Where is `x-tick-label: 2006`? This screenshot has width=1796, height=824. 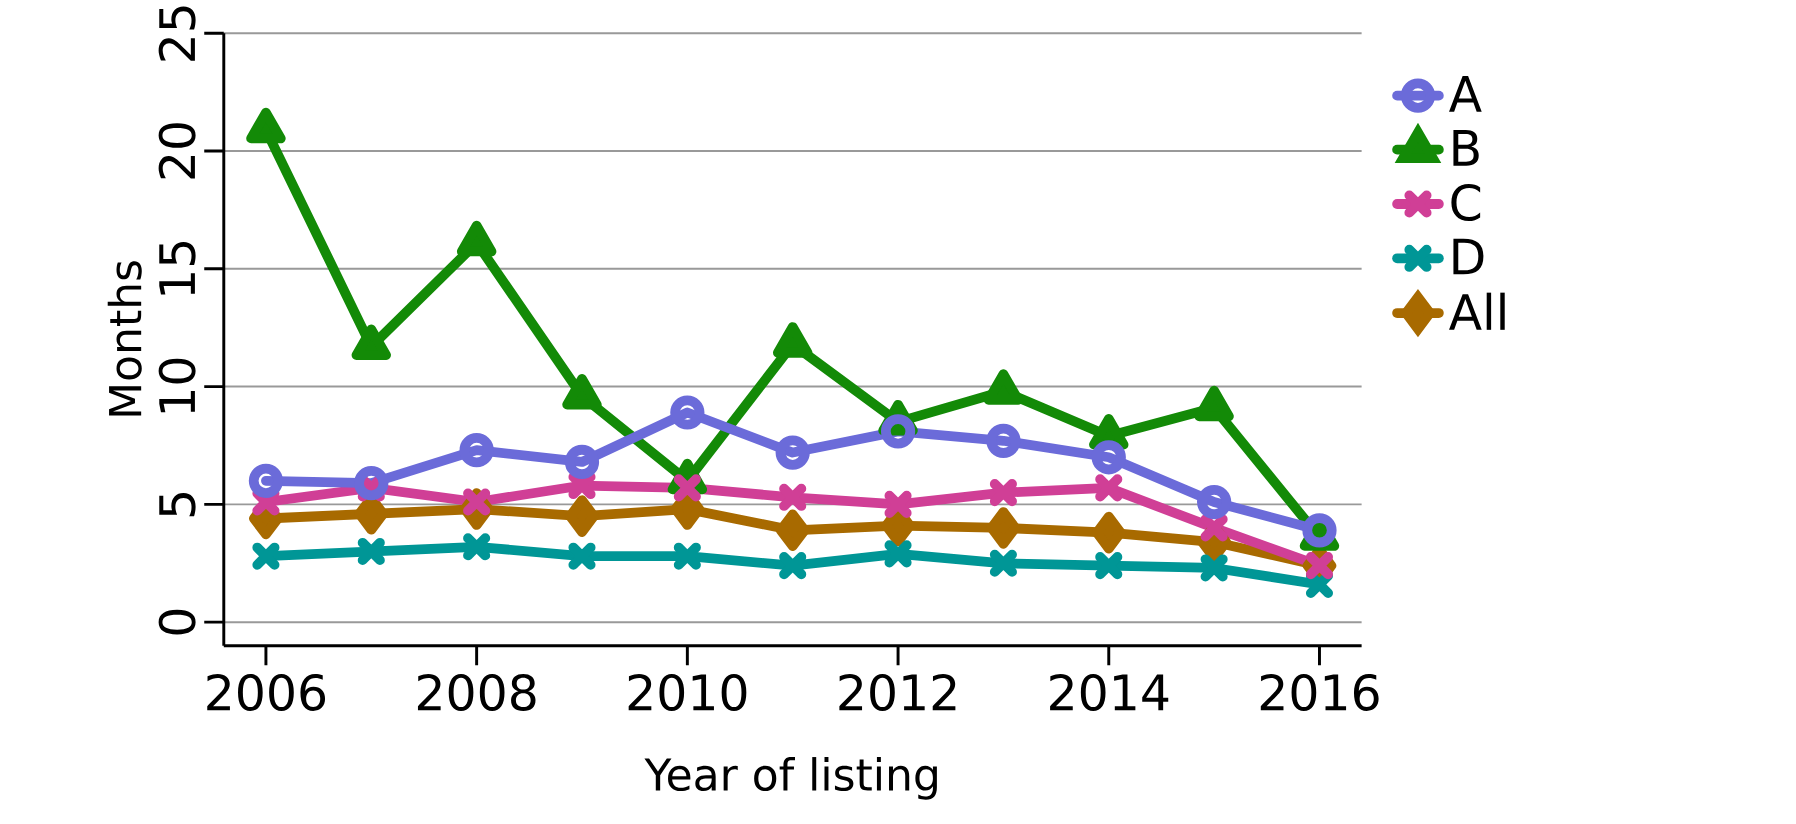 x-tick-label: 2006 is located at coordinates (266, 693).